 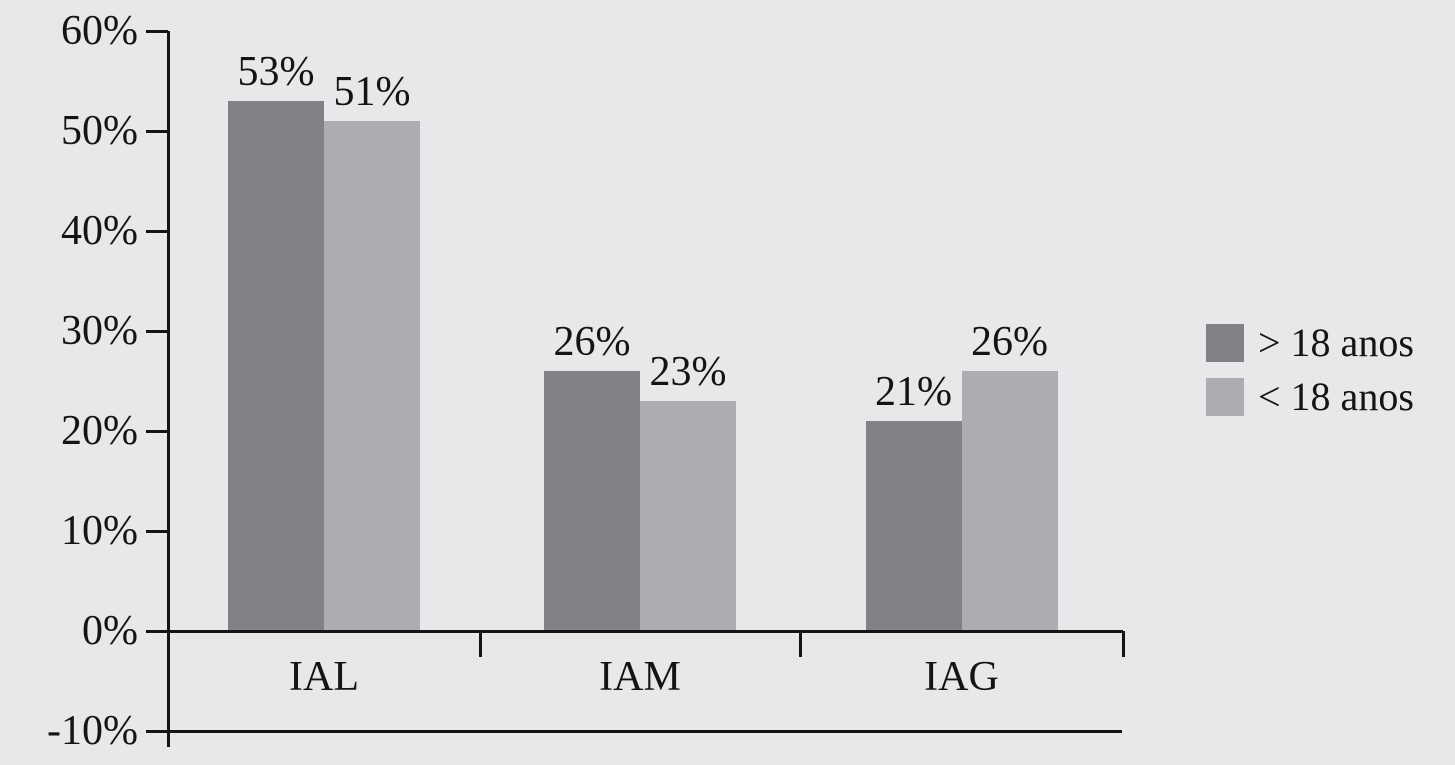 What do you see at coordinates (640, 677) in the screenshot?
I see `category-label-iam: IAM` at bounding box center [640, 677].